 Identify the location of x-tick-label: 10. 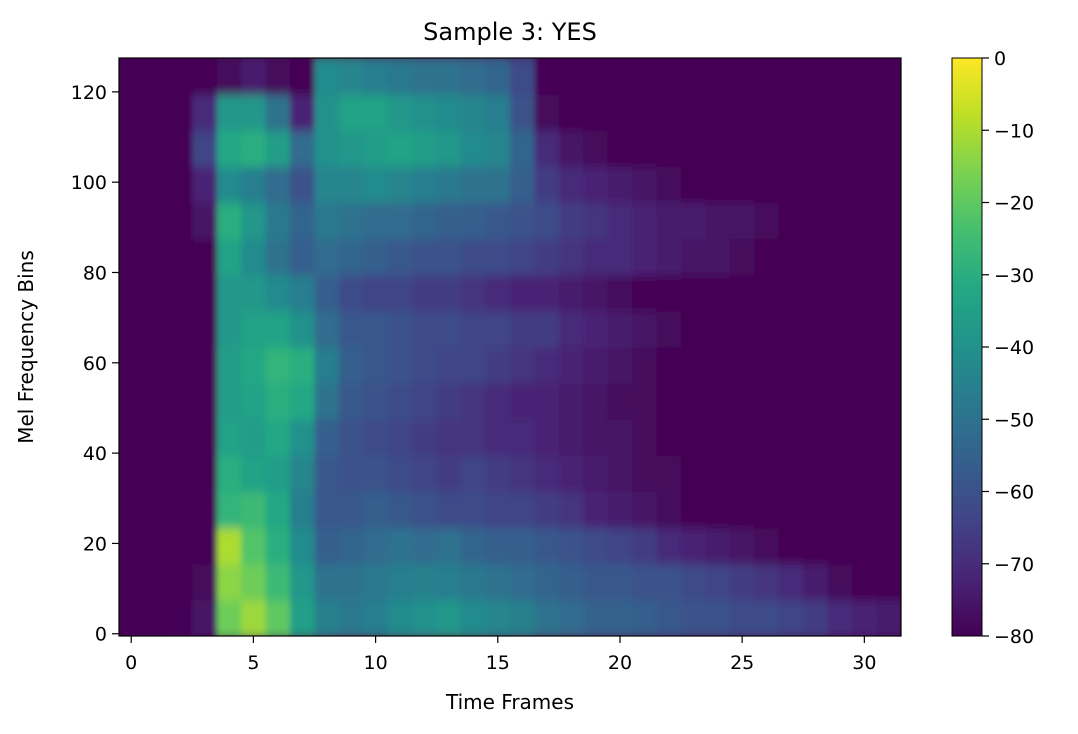
(376, 663).